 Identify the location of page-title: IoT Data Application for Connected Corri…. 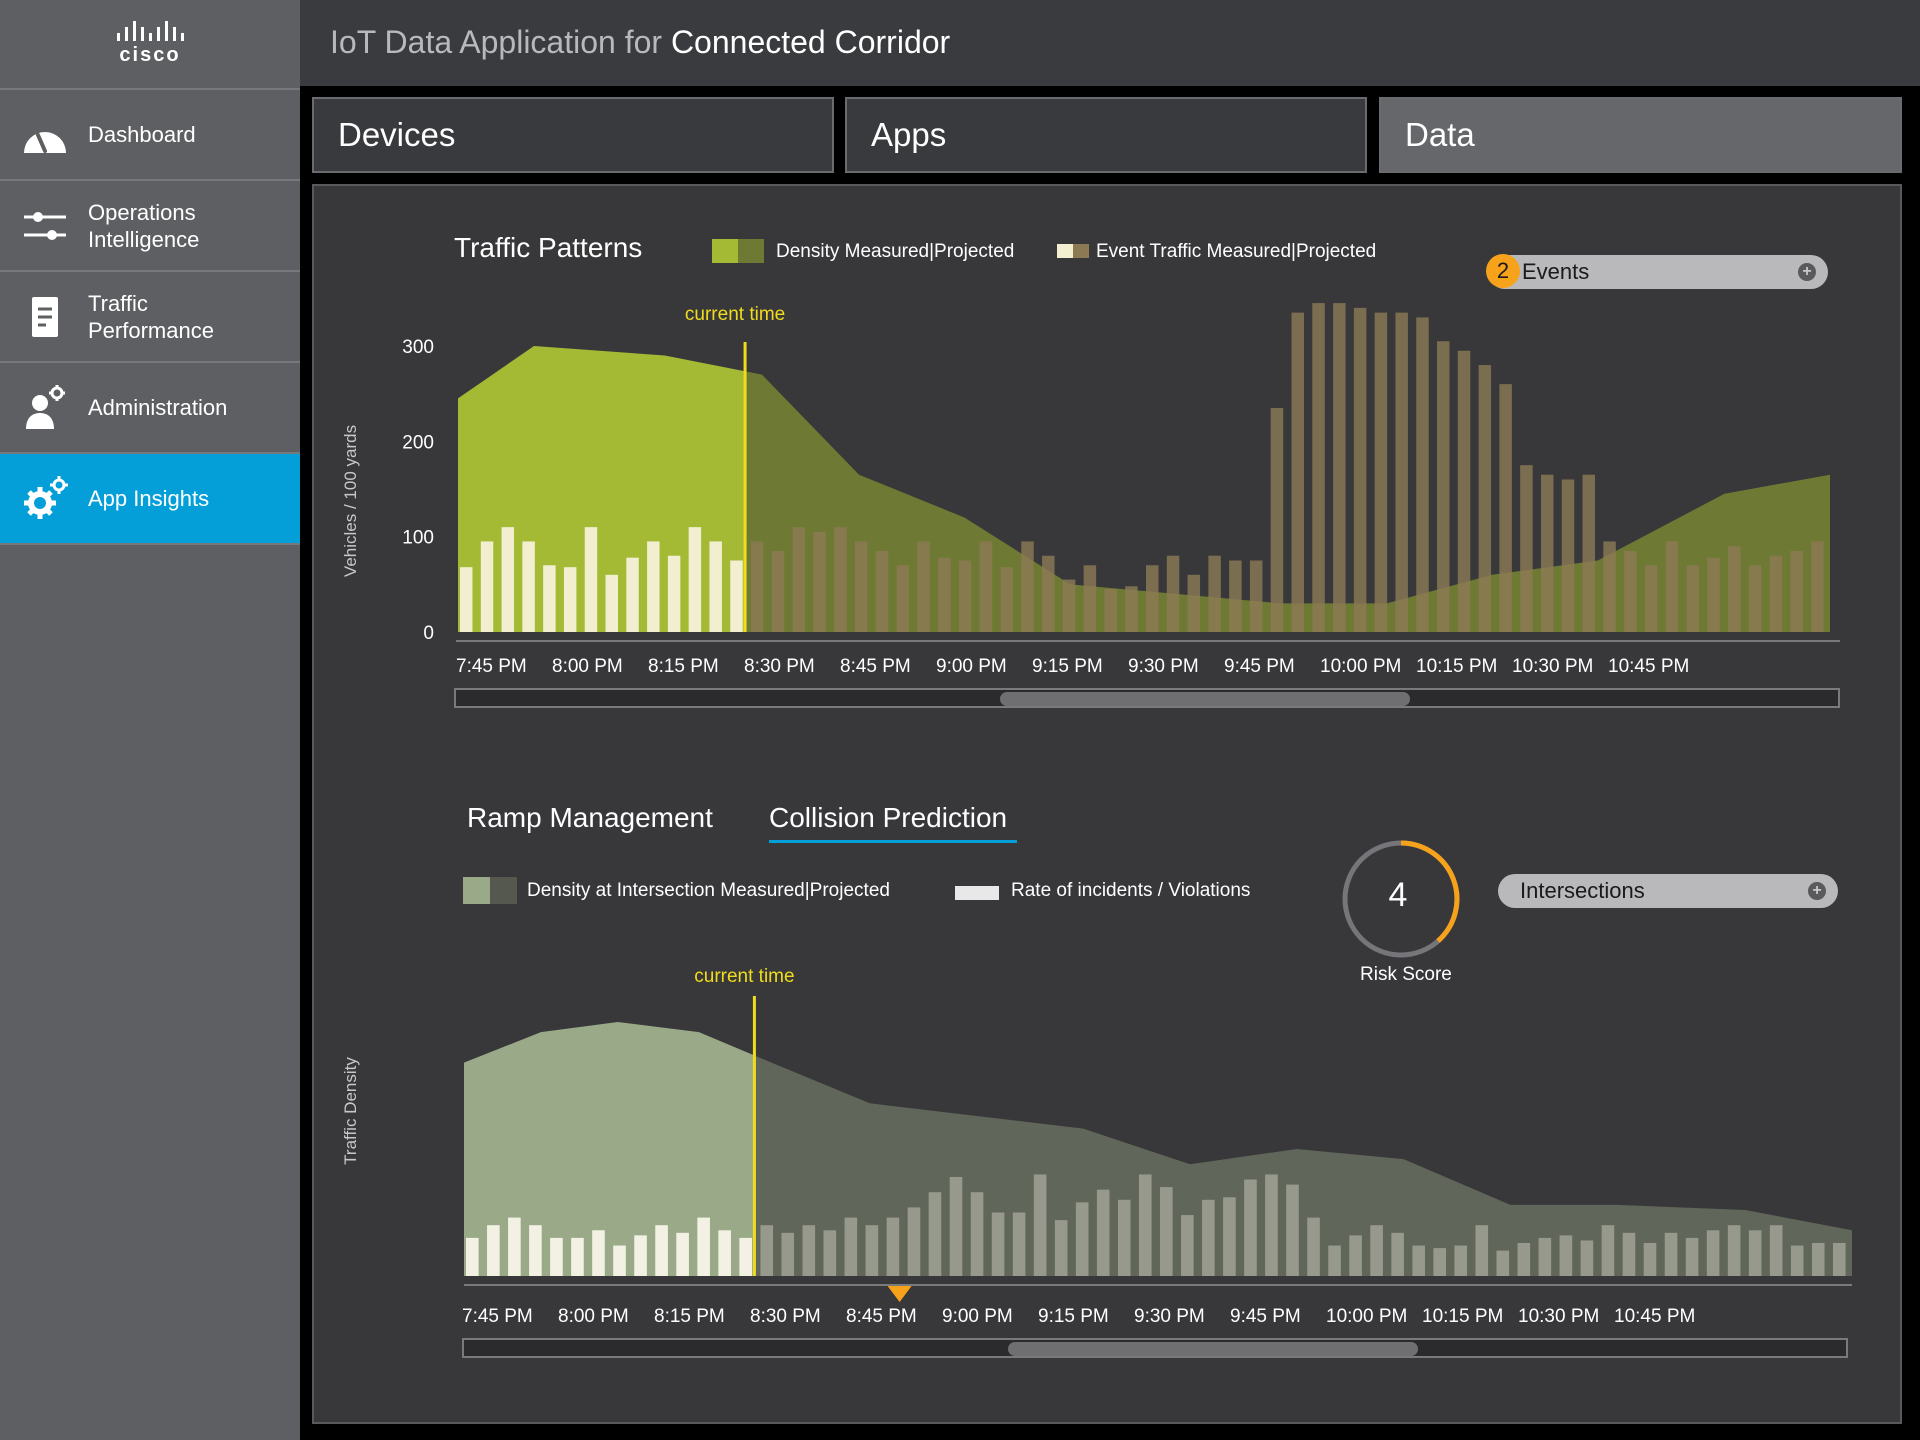
(640, 42).